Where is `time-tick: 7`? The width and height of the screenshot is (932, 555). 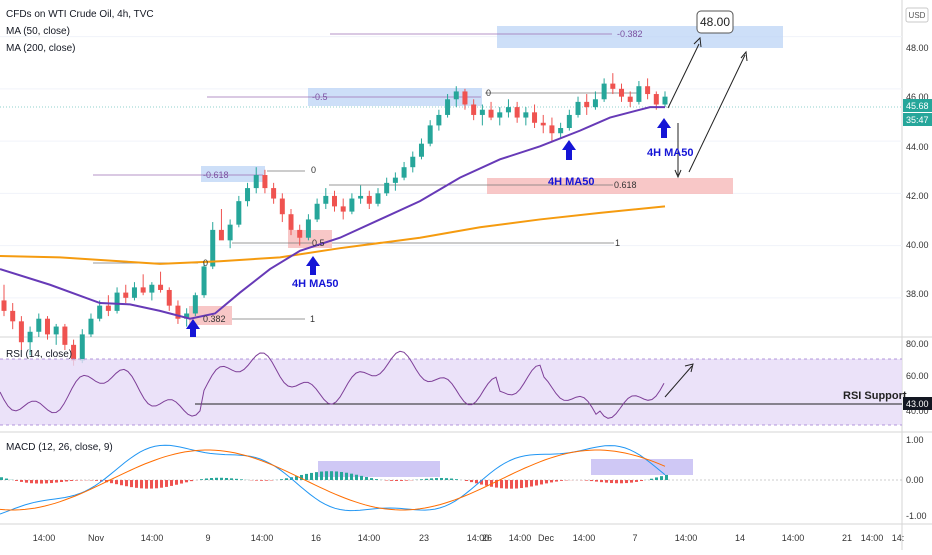
time-tick: 7 is located at coordinates (634, 538).